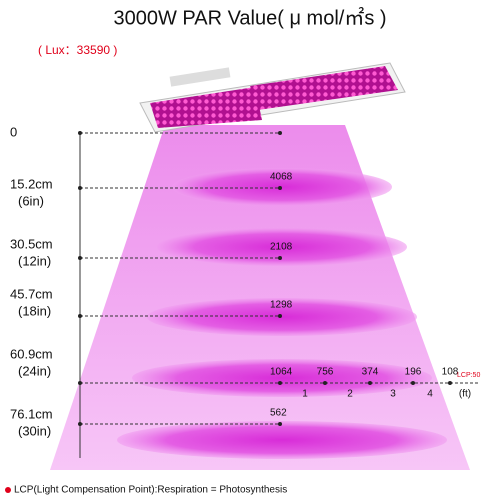  Describe the element at coordinates (34, 370) in the screenshot. I see `distance-inch: (24in)` at that location.